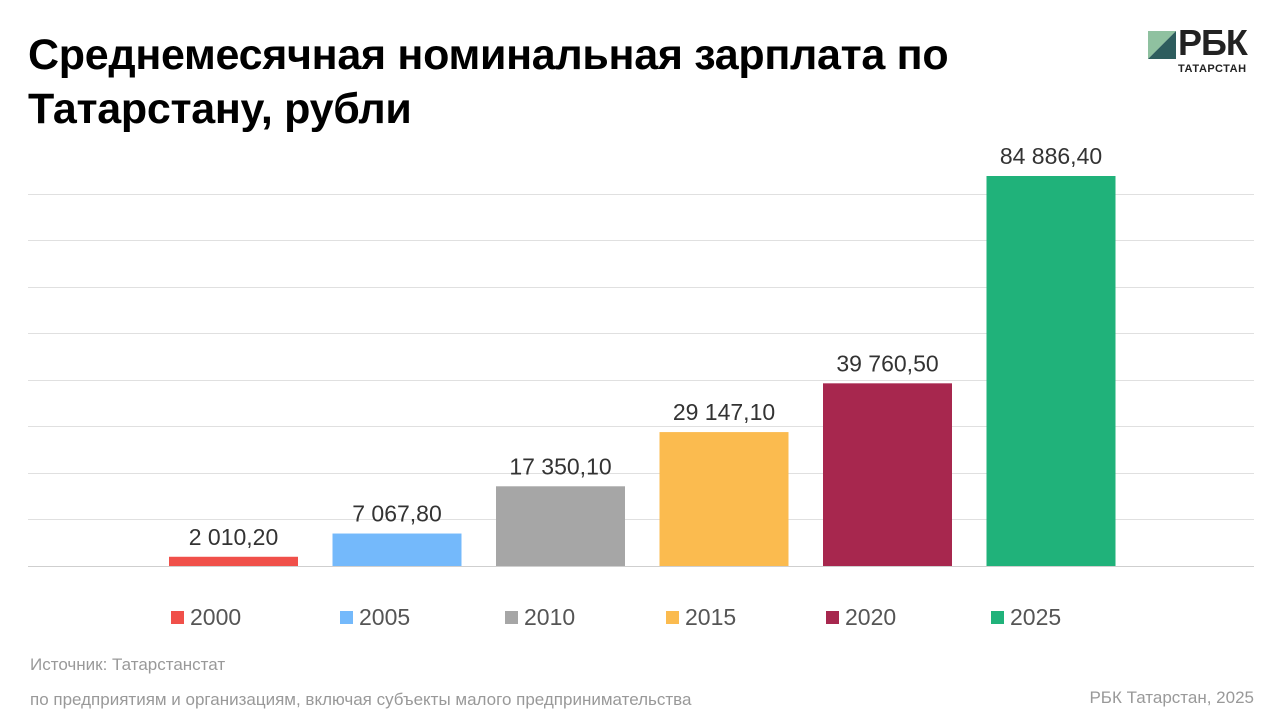 This screenshot has height=720, width=1280. I want to click on data-label-2015: 29 147,10, so click(724, 412).